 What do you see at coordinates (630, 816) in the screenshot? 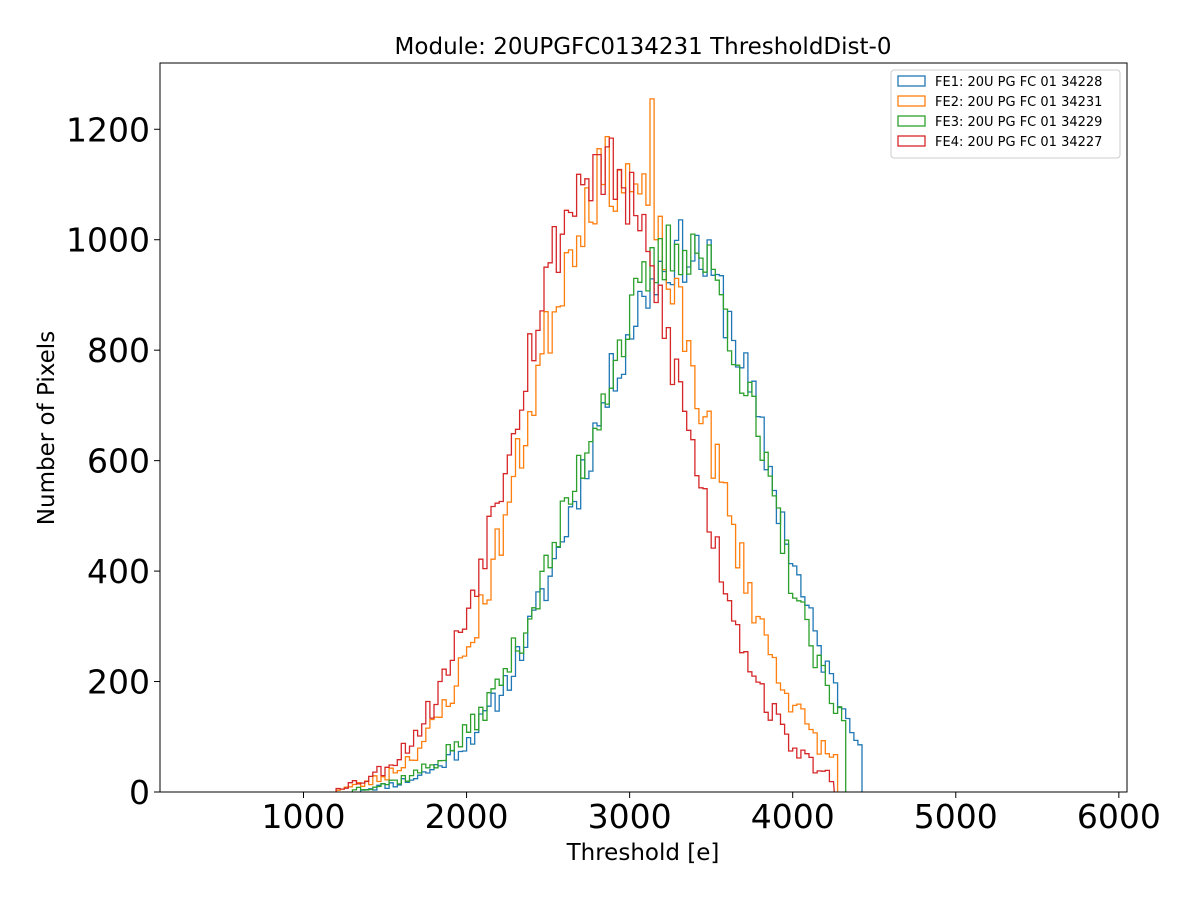
I see `x-tick-label: 3000` at bounding box center [630, 816].